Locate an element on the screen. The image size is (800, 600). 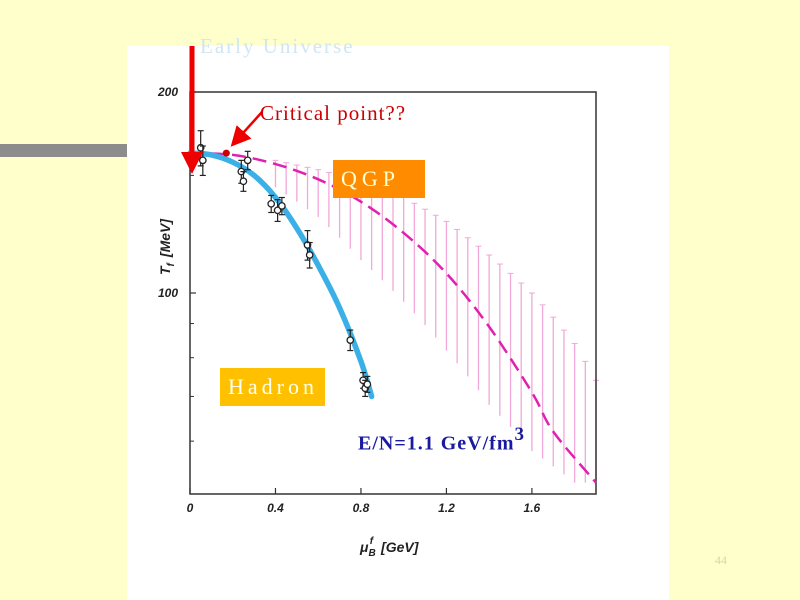
y-axis: 200 100 is located at coordinates (176, 263).